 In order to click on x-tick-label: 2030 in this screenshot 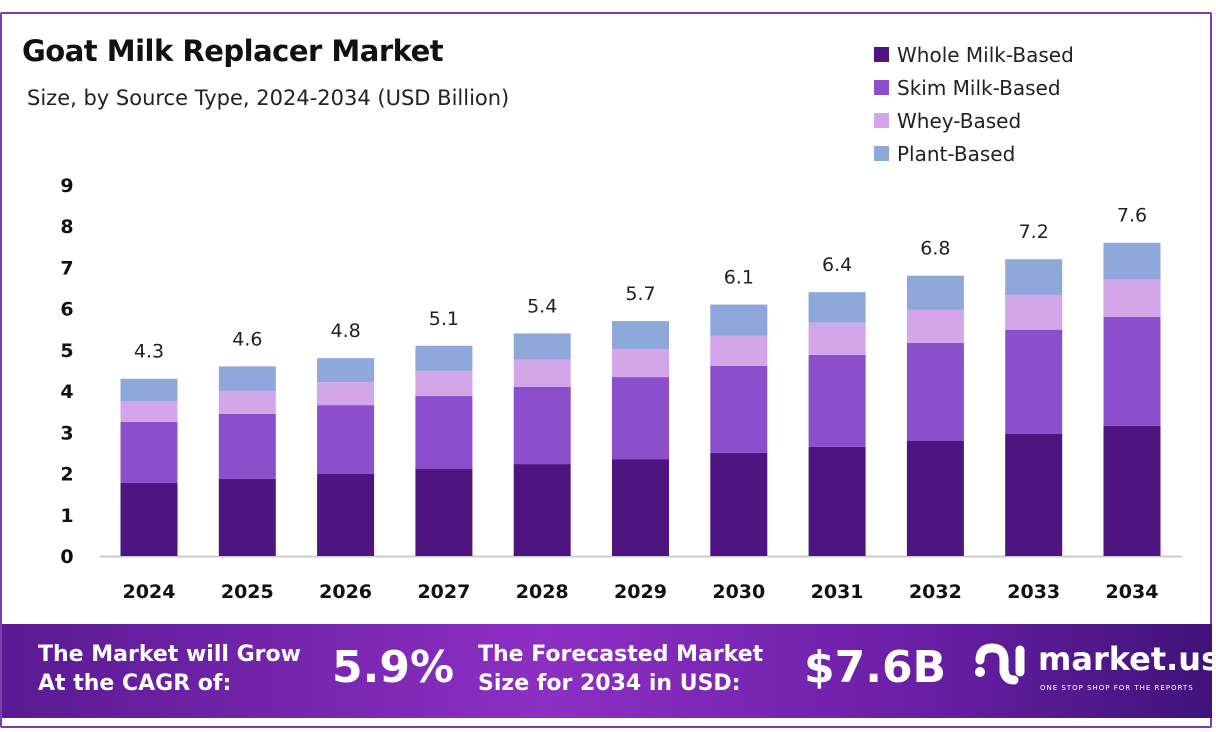, I will do `click(738, 592)`.